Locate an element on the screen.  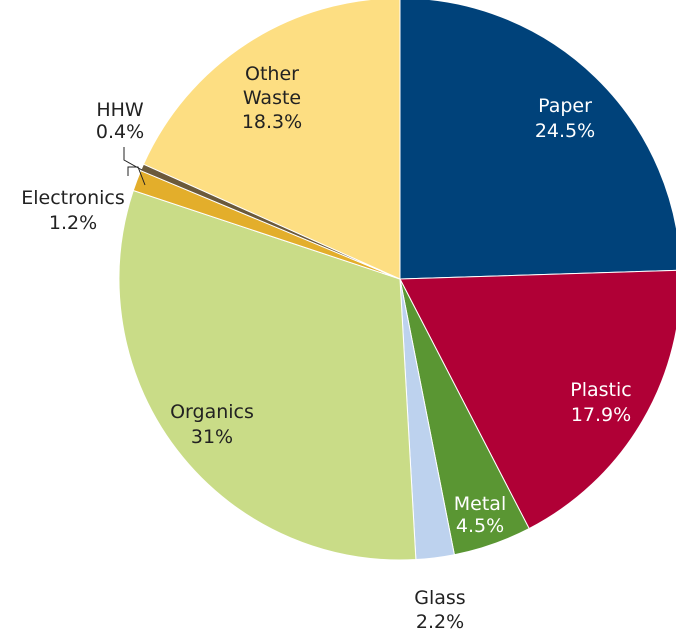
slice-value-paper: 24.5% is located at coordinates (565, 131).